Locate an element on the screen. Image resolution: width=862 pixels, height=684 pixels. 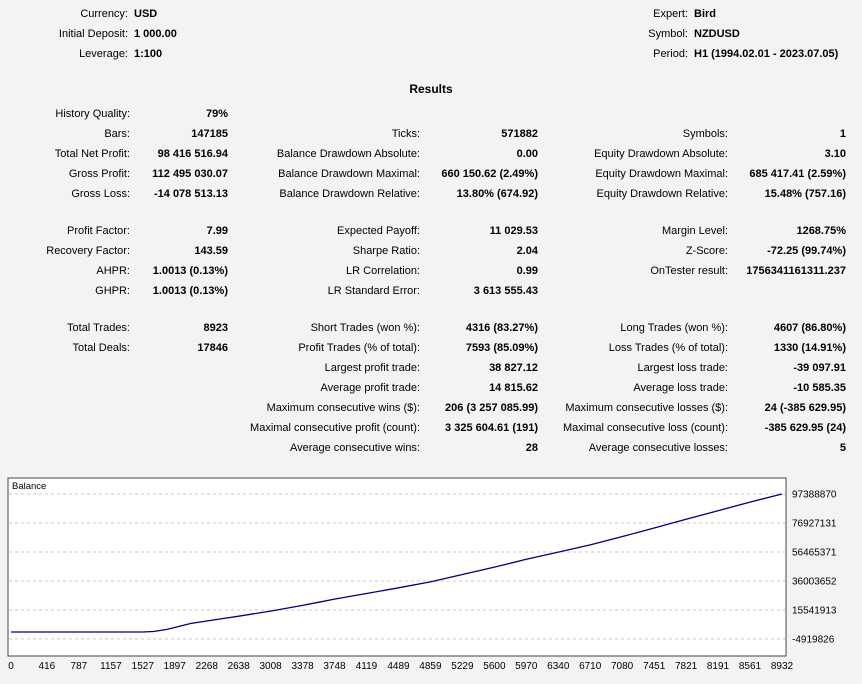
stat-value: 13.80% (674.92) is located at coordinates (497, 194).